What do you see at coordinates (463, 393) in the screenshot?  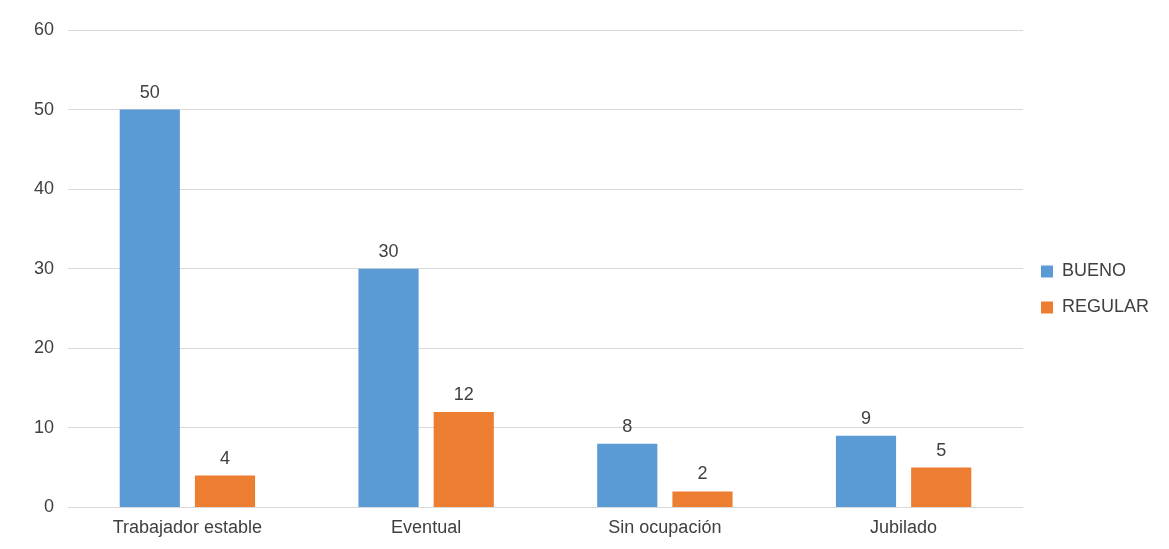 I see `data-label: 12` at bounding box center [463, 393].